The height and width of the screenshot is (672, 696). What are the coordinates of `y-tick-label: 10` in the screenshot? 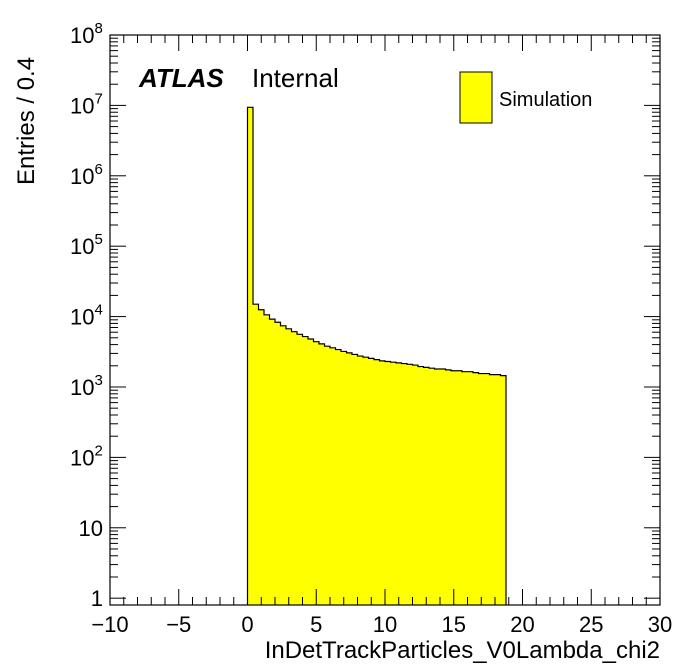 It's located at (91, 528).